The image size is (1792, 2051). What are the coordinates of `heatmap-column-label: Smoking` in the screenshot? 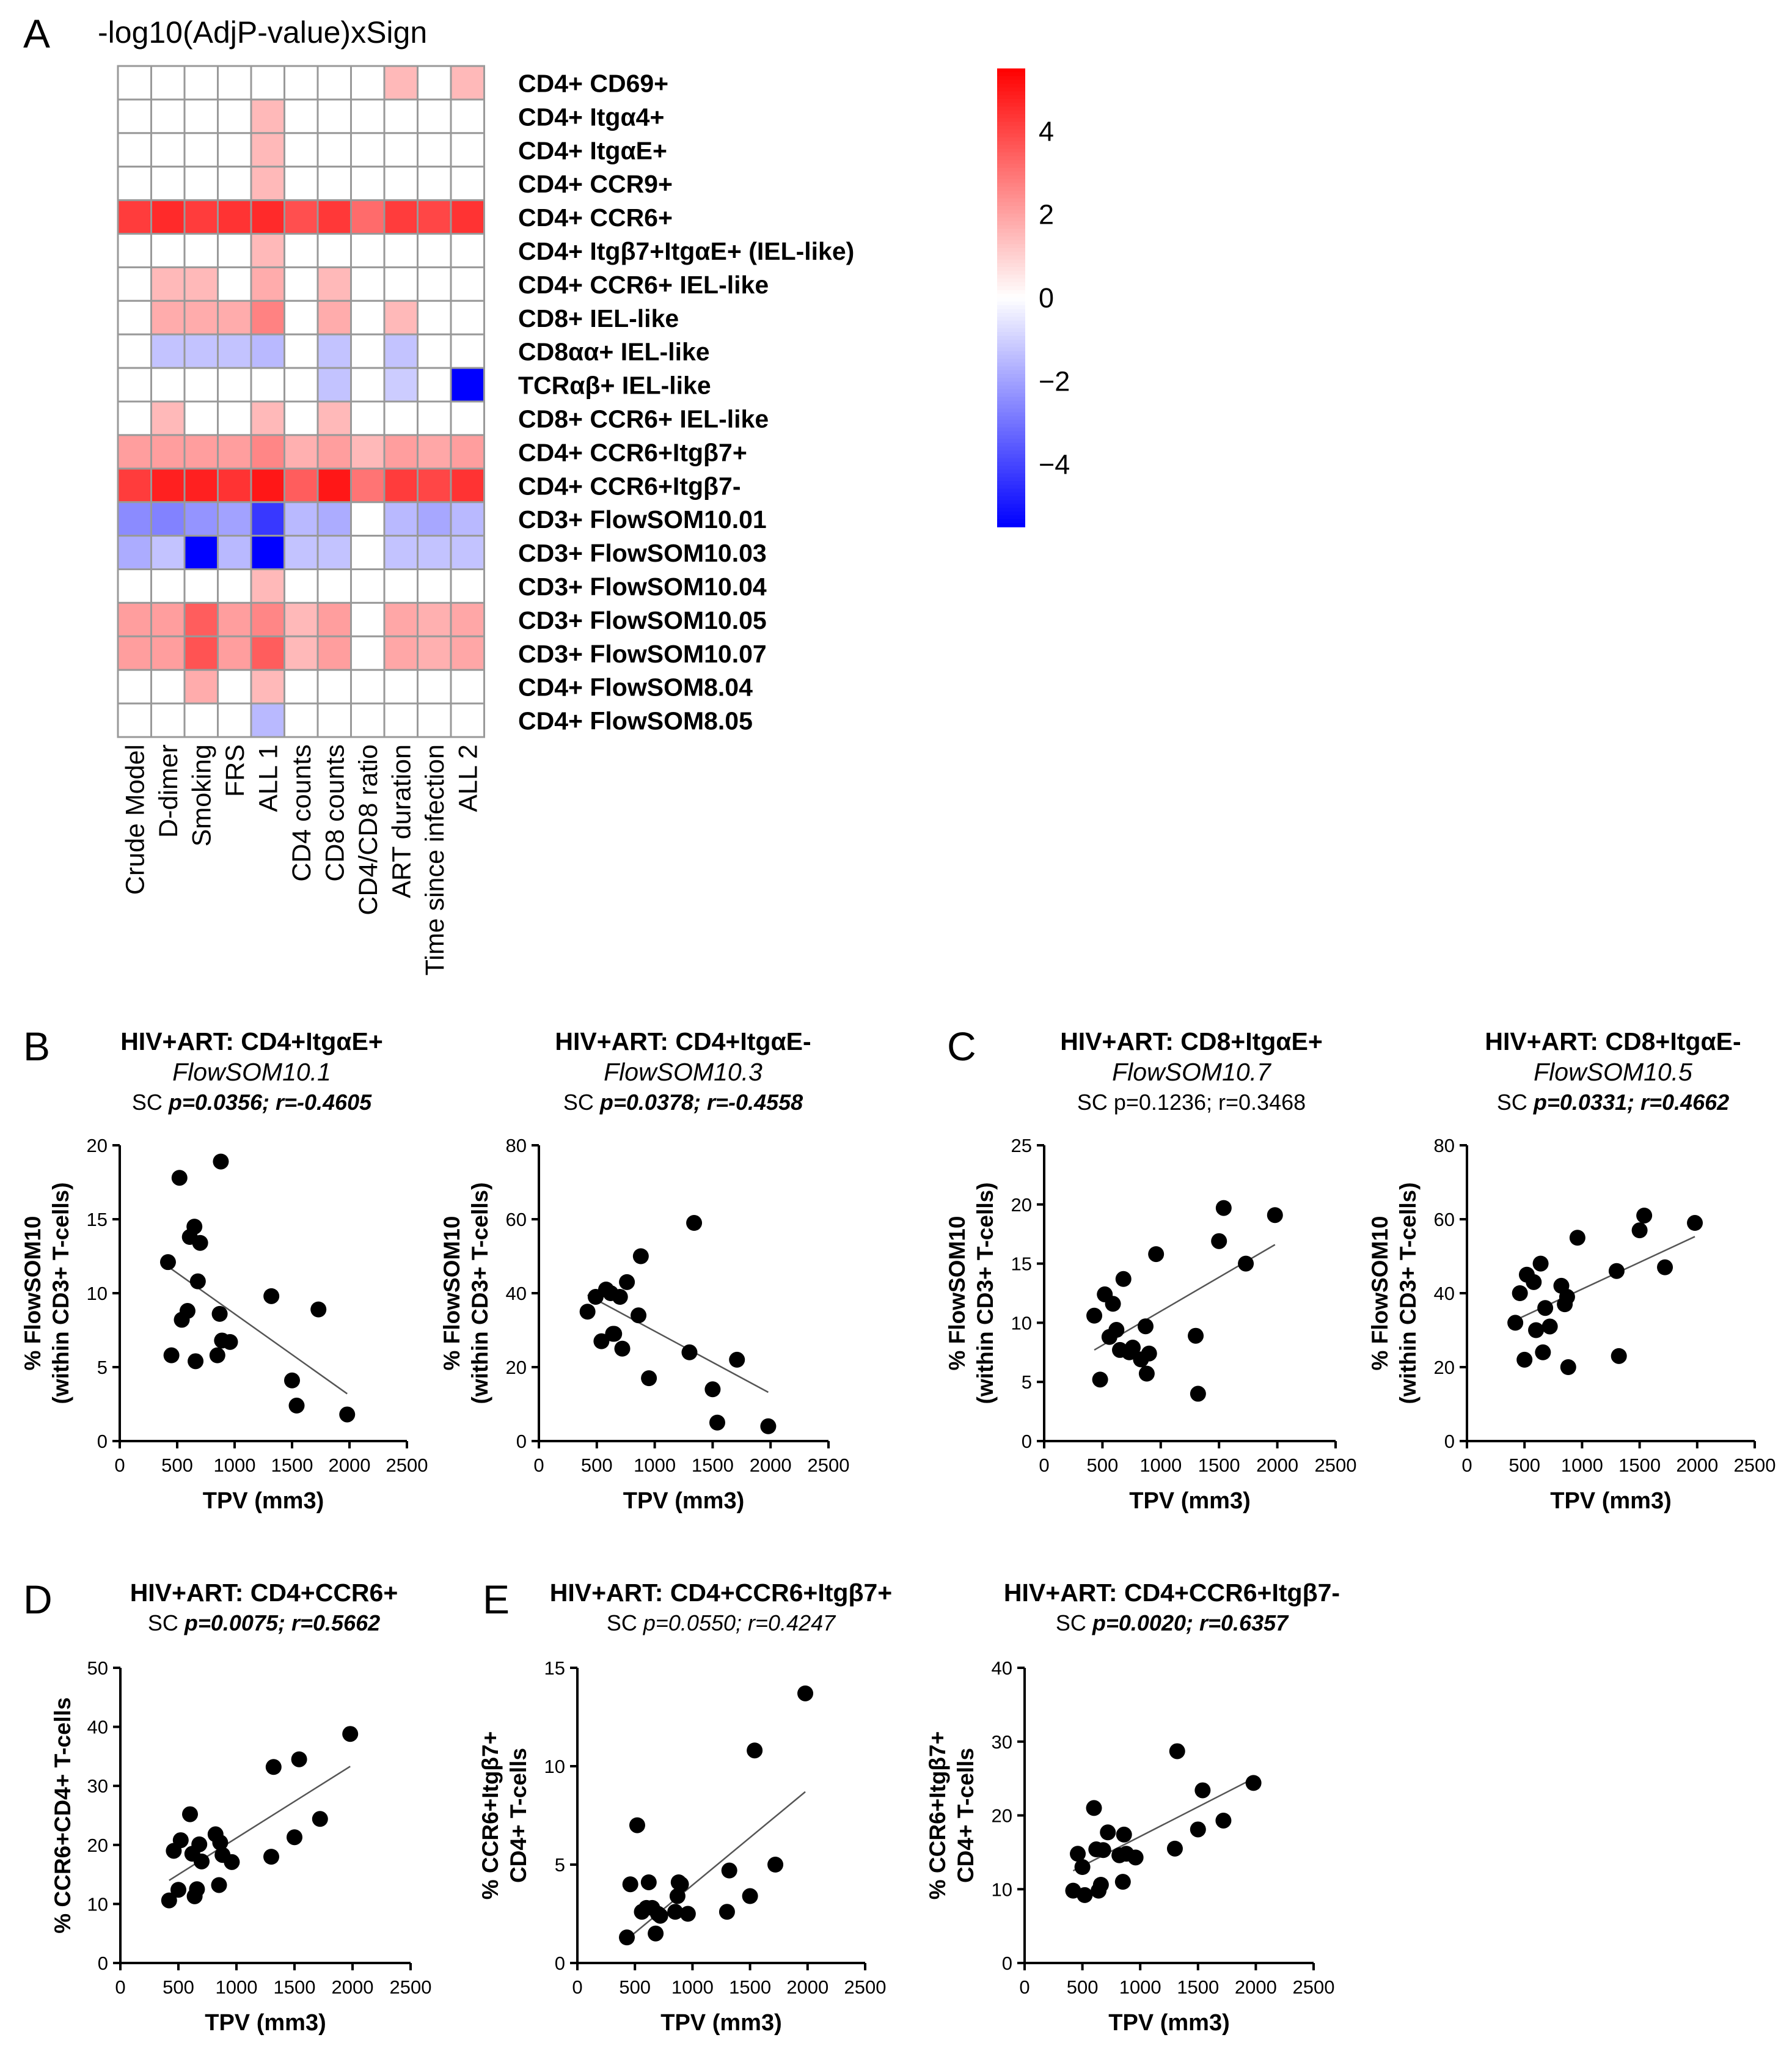 It's located at (201, 795).